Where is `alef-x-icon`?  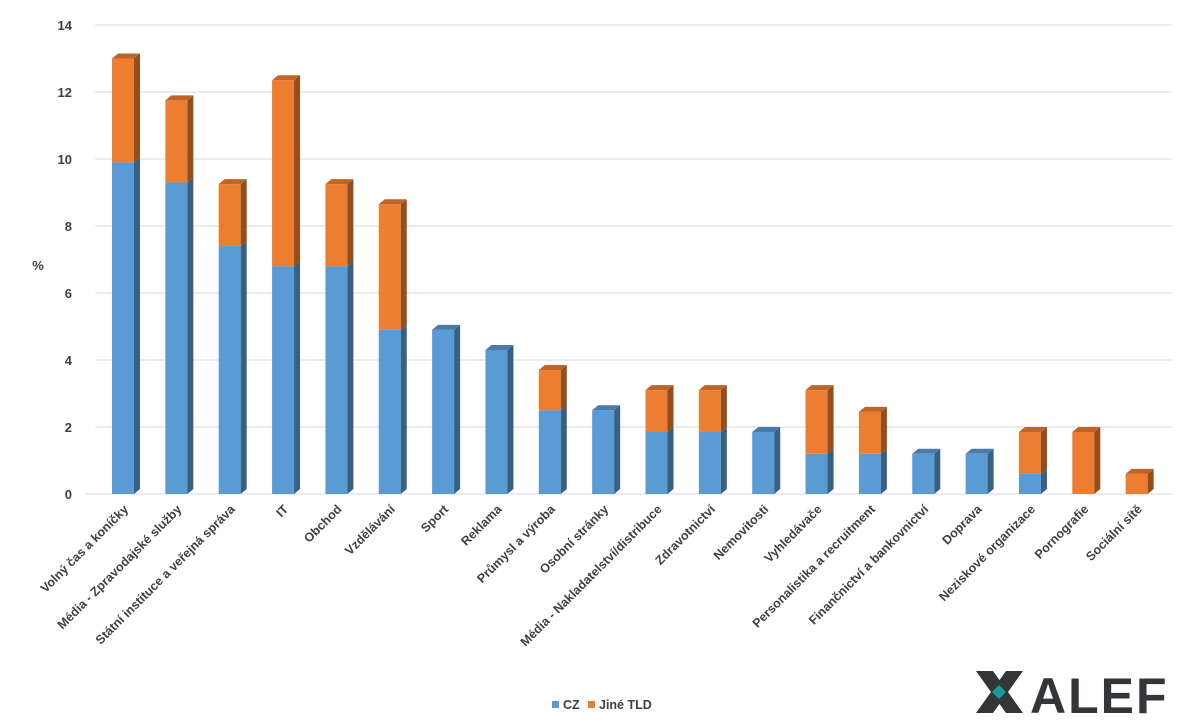
alef-x-icon is located at coordinates (999, 692).